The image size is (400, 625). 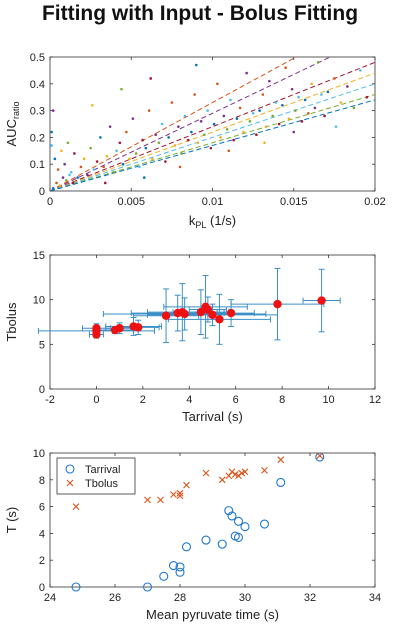 I want to click on y-tick-label: 6, so click(x=42, y=508).